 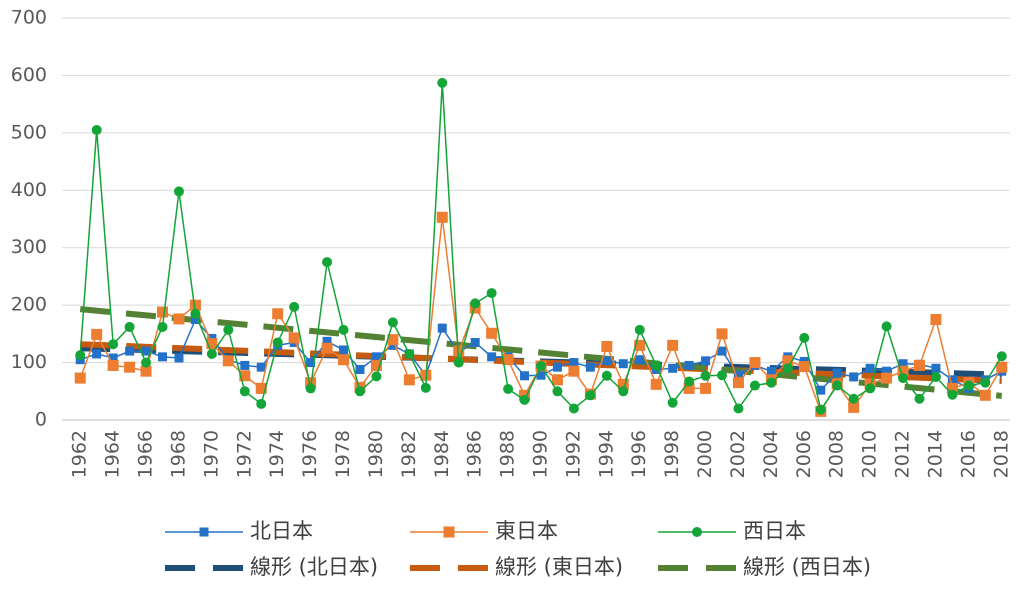 I want to click on x-tick-label: 1982, so click(x=409, y=454).